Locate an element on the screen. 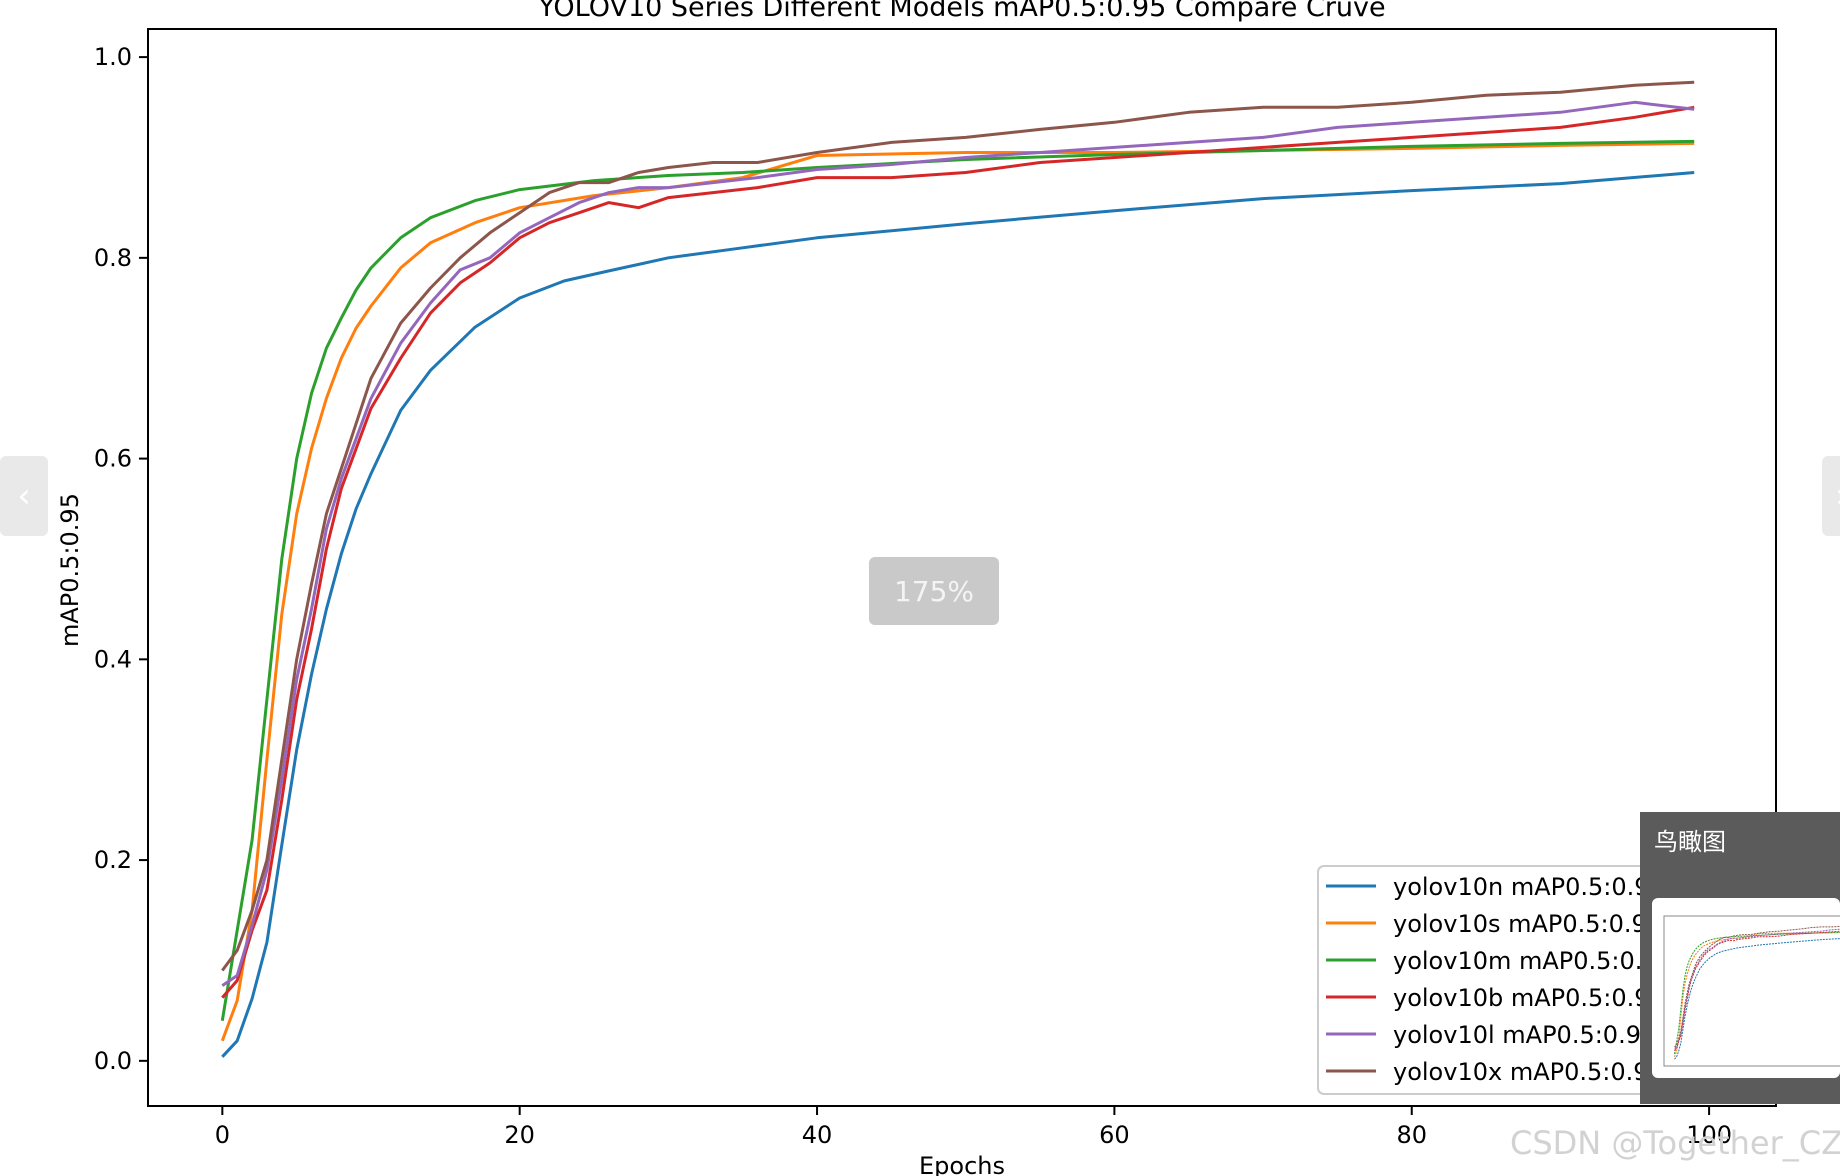 Image resolution: width=1840 pixels, height=1176 pixels. x-tick-label-0: 0 is located at coordinates (222, 1135).